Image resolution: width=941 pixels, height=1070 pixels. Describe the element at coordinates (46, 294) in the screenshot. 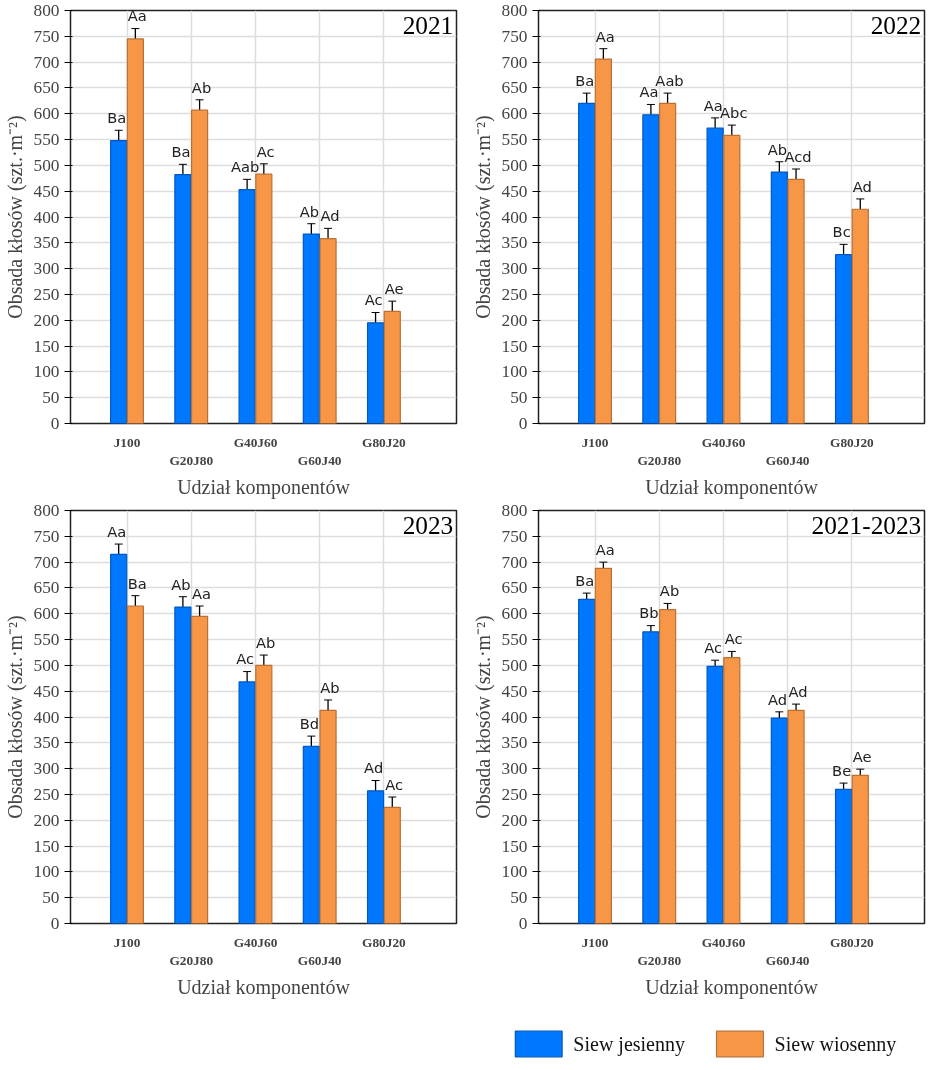

I see `y-tick-label: 250` at that location.